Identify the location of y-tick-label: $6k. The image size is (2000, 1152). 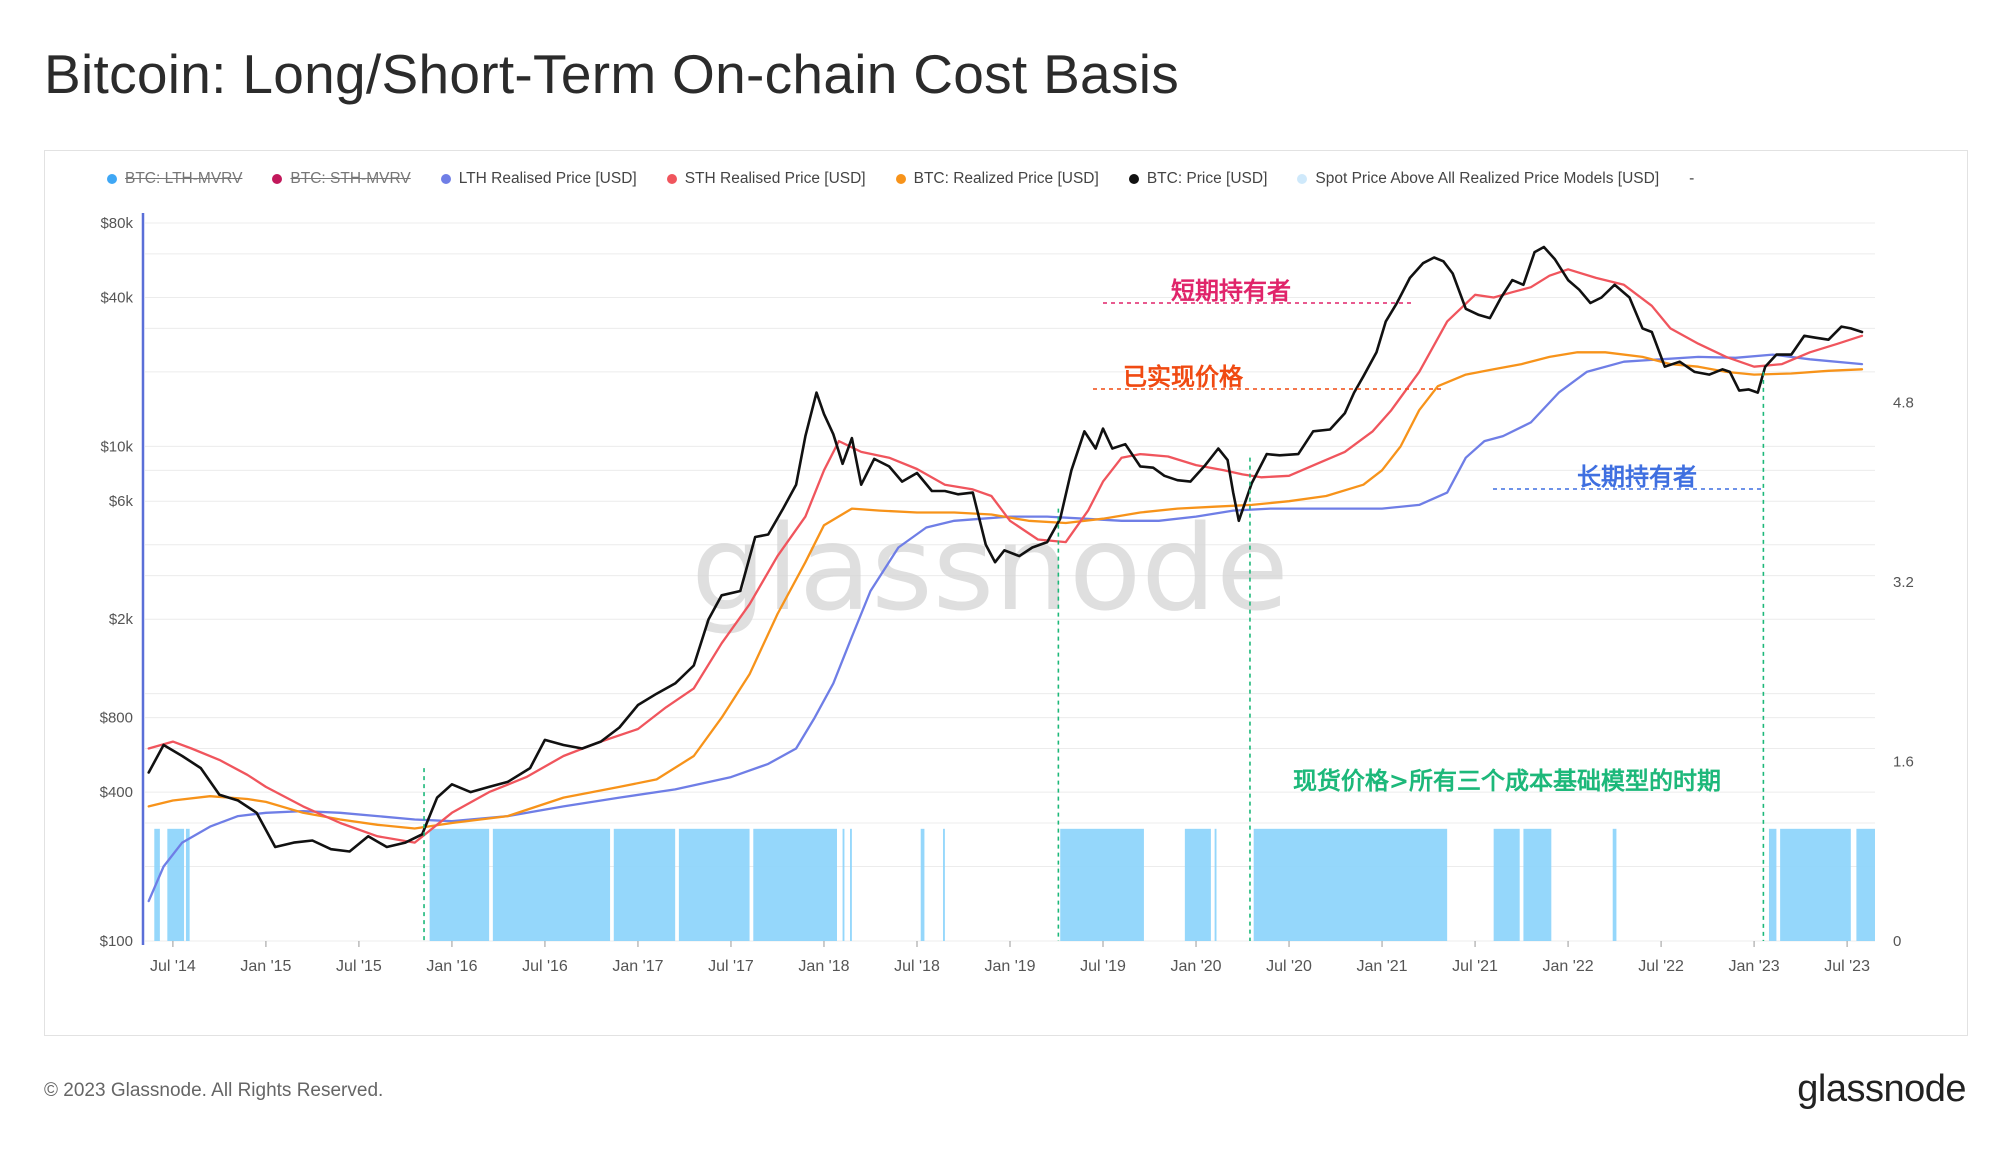
(121, 501).